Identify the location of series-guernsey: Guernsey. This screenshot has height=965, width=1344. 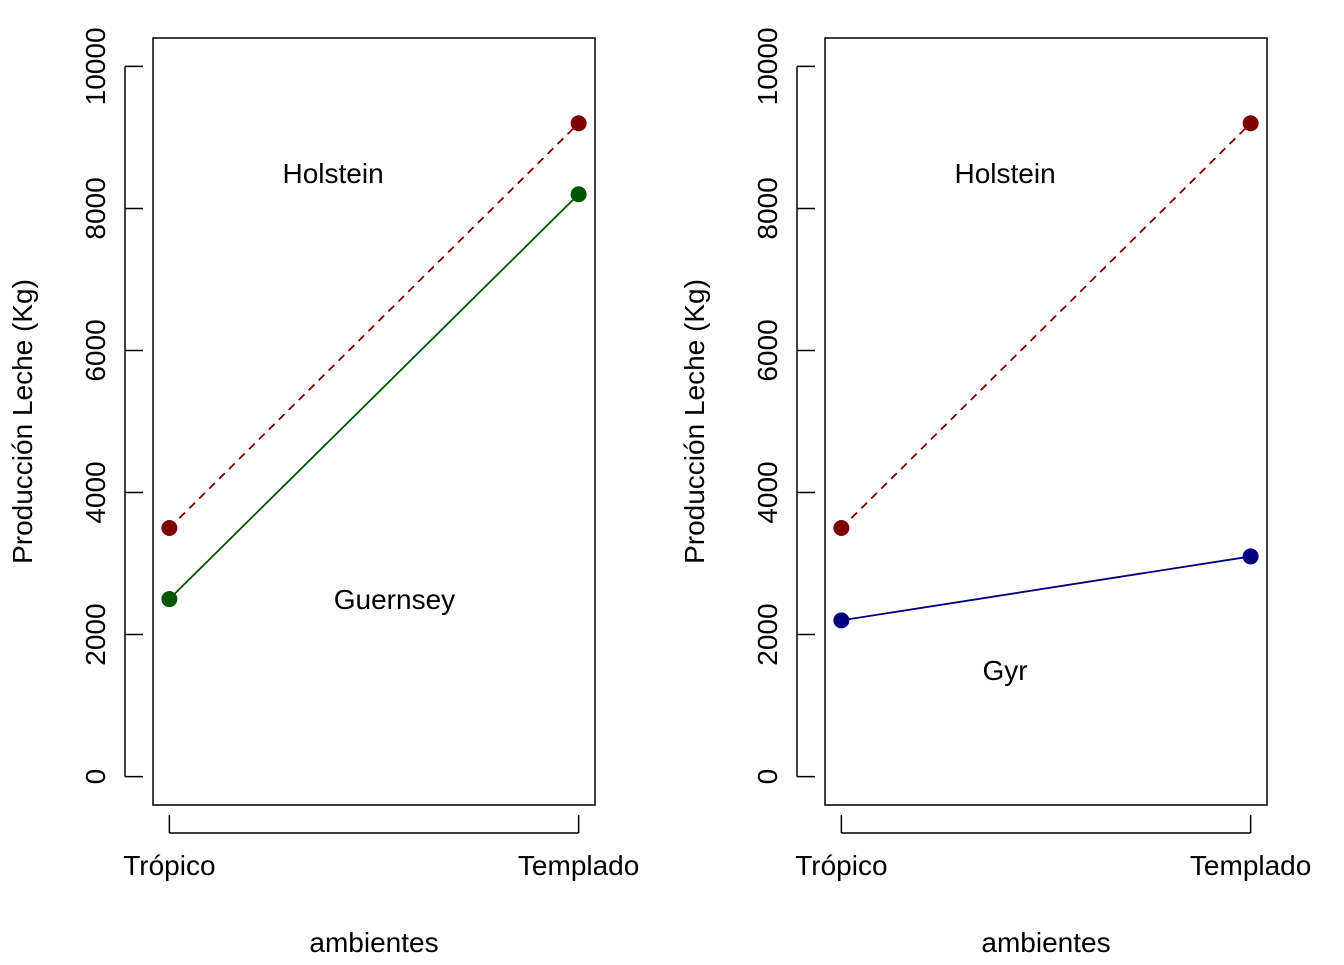
(374, 400).